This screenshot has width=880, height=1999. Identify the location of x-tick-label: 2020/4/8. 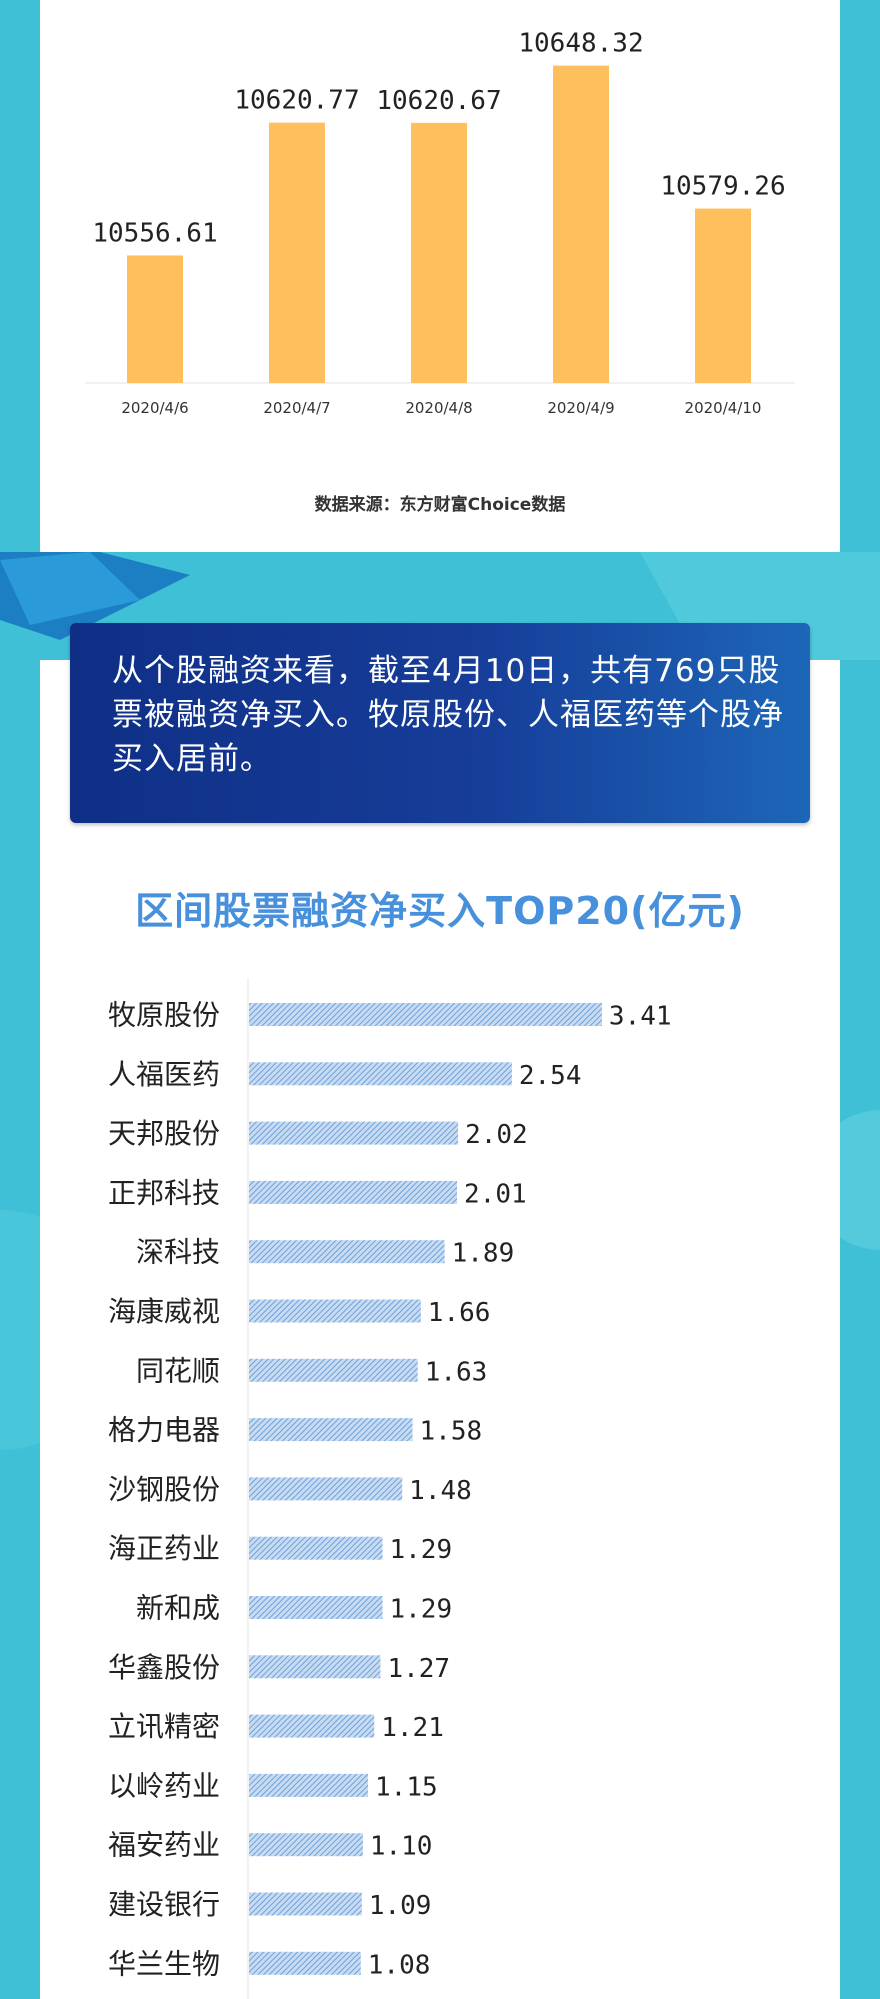
(438, 408).